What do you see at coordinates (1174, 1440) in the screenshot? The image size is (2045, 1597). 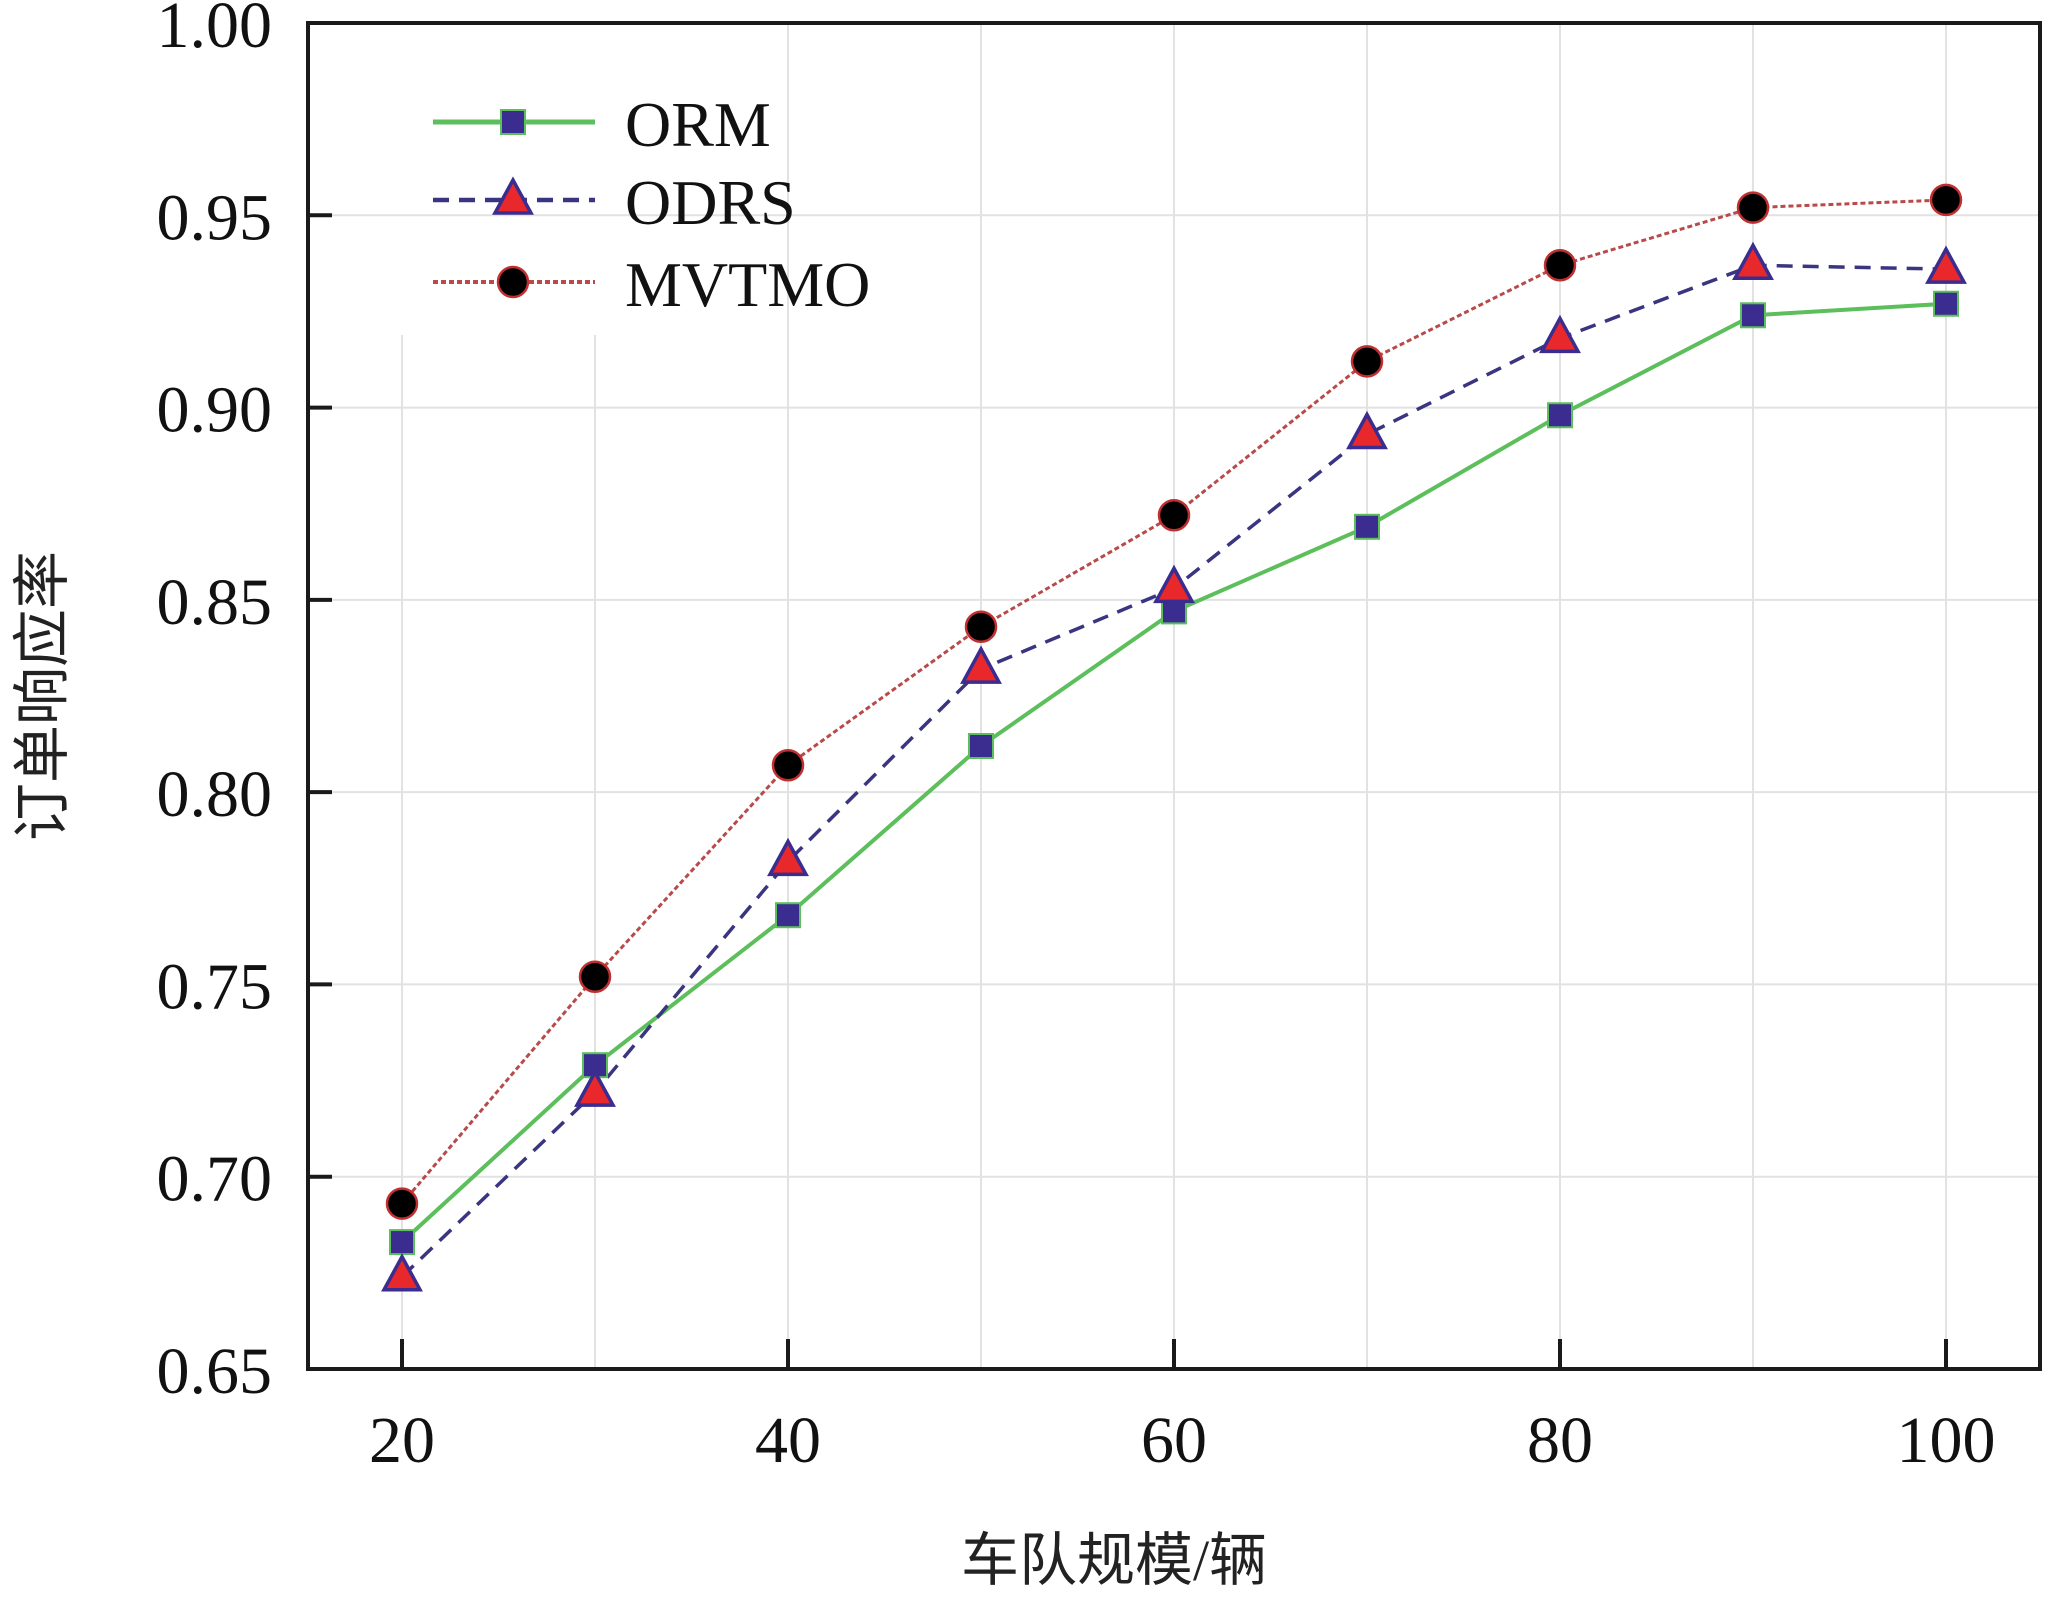 I see `x-tick-label: 60` at bounding box center [1174, 1440].